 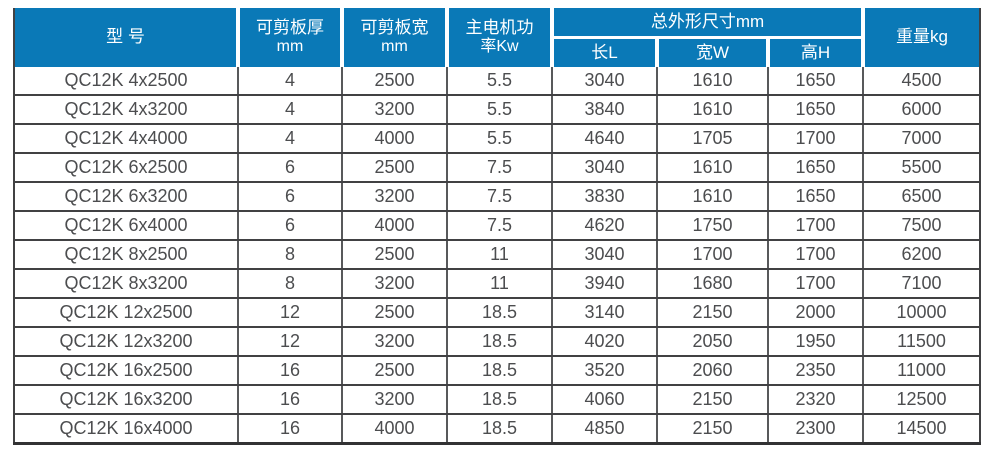 What do you see at coordinates (126, 284) in the screenshot?
I see `model-cell: QC12K 8x3200` at bounding box center [126, 284].